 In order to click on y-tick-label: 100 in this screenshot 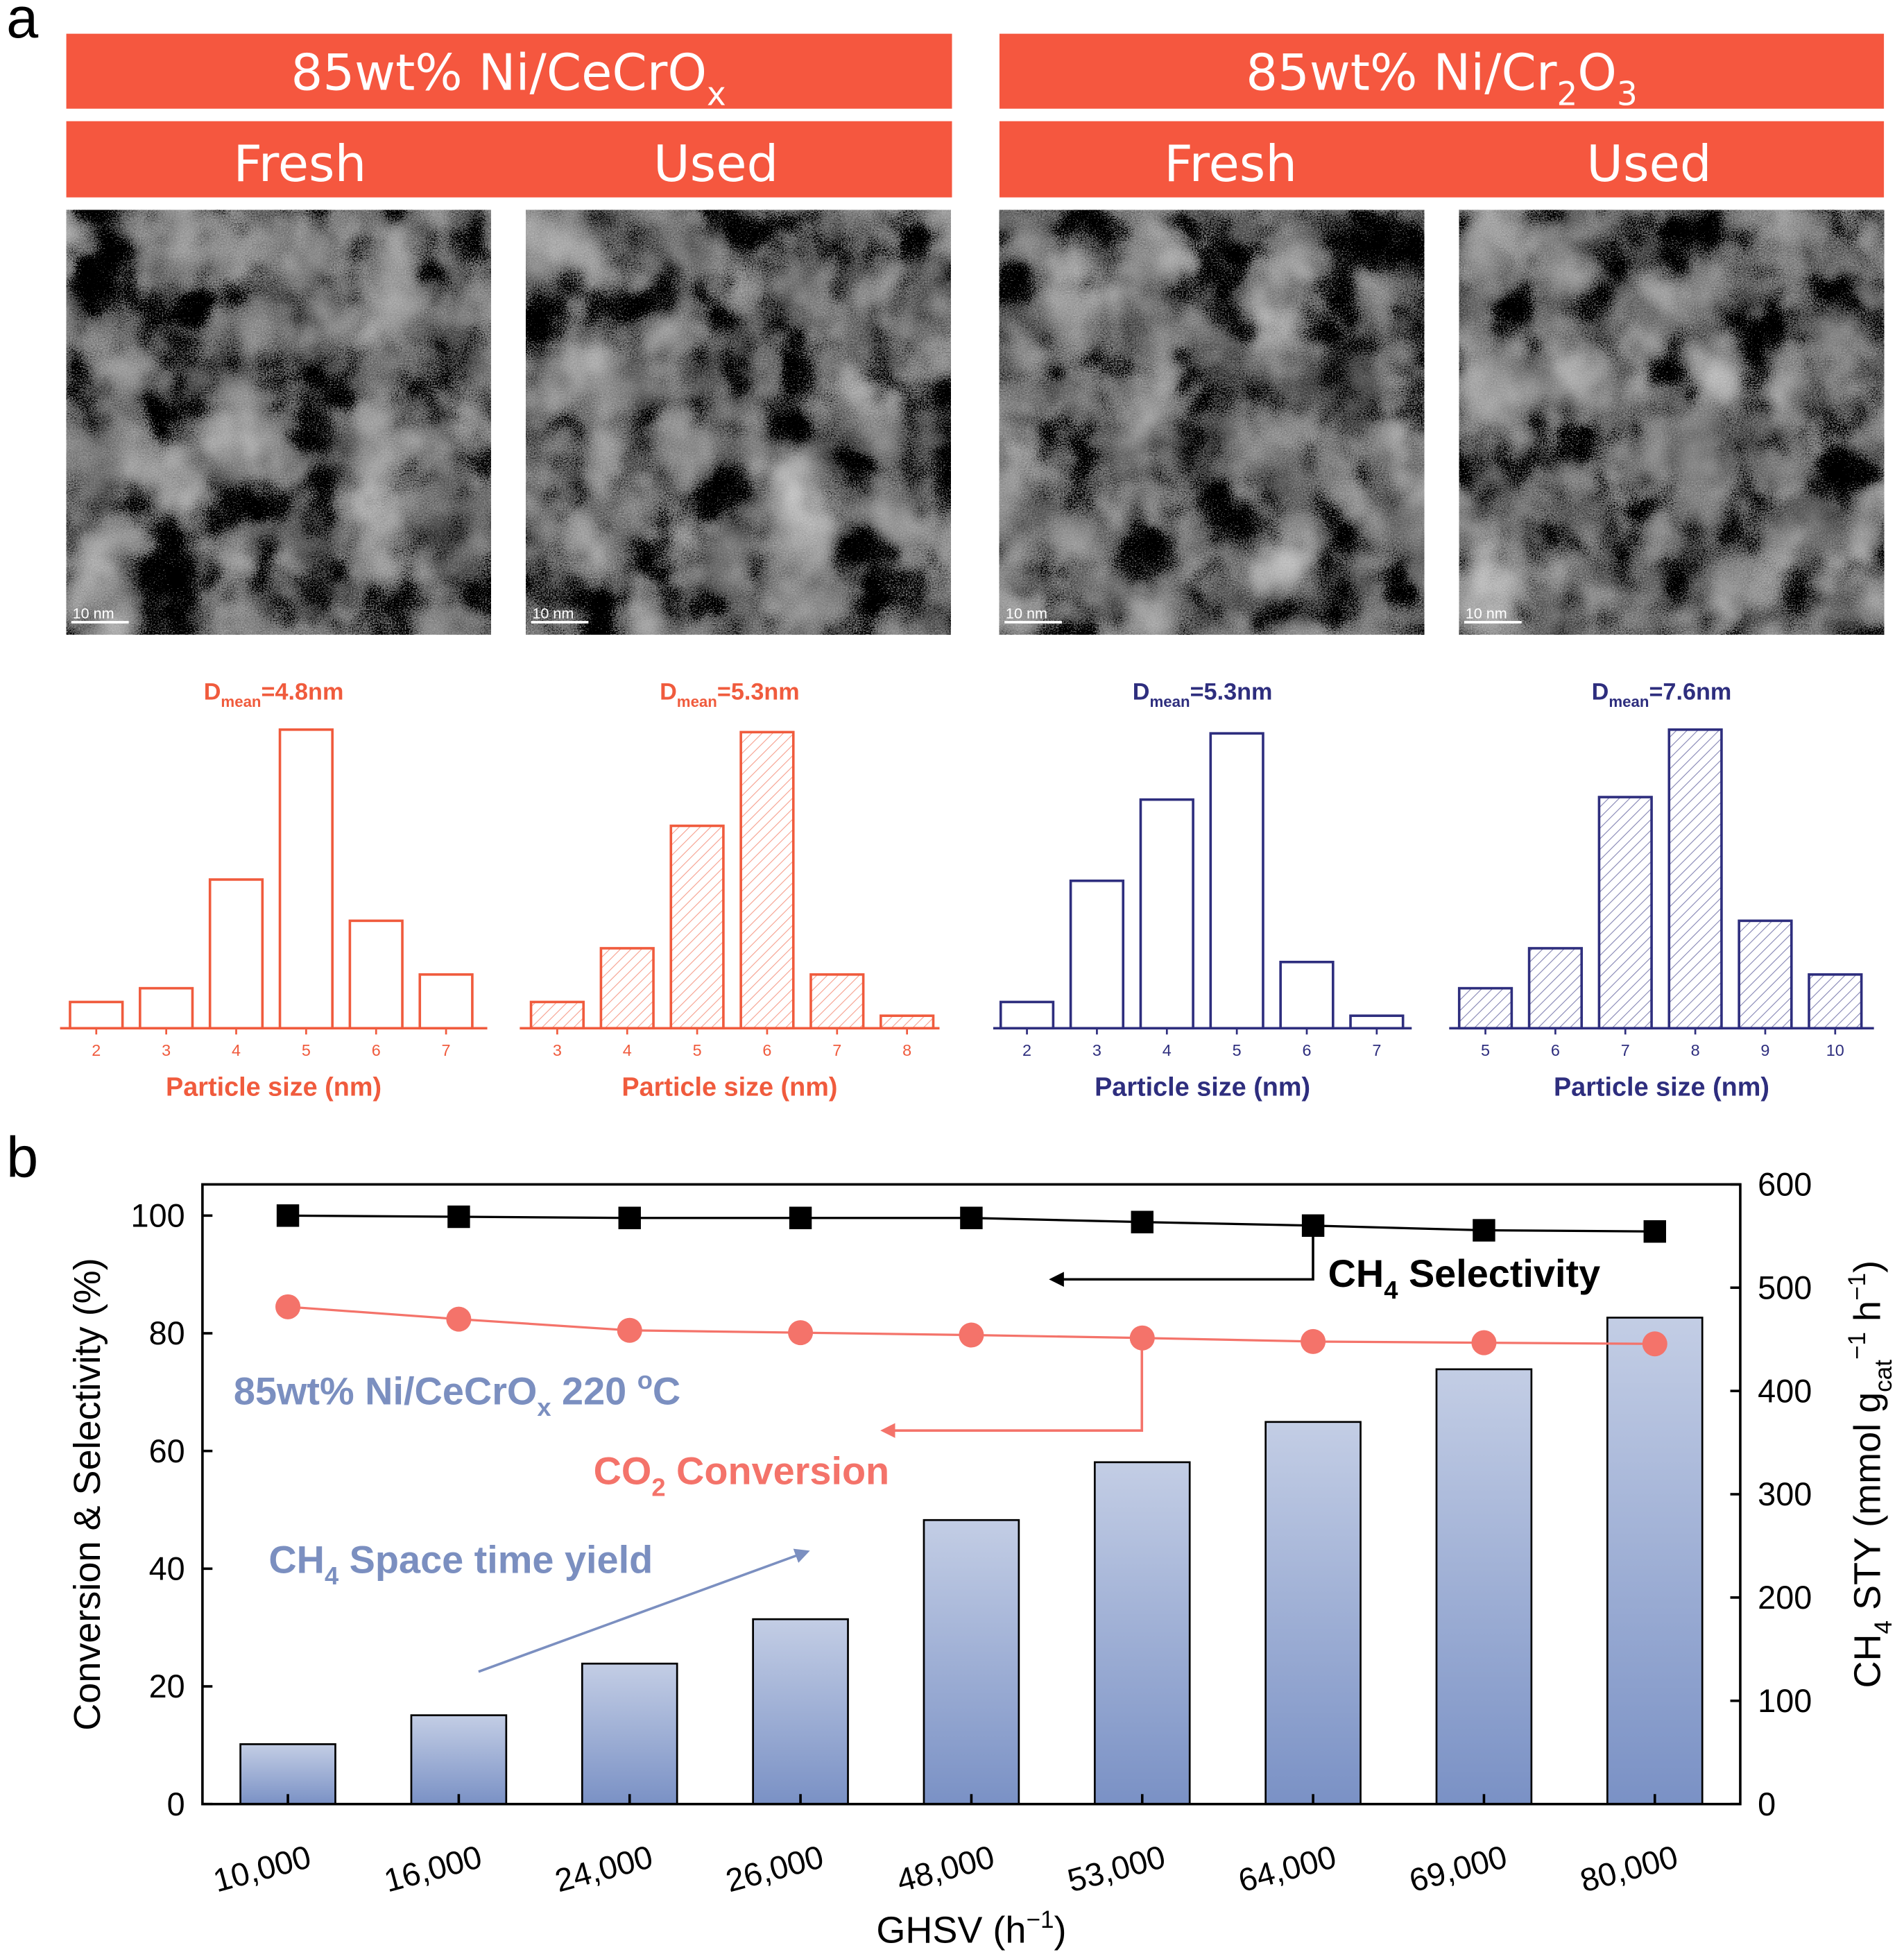, I will do `click(158, 1216)`.